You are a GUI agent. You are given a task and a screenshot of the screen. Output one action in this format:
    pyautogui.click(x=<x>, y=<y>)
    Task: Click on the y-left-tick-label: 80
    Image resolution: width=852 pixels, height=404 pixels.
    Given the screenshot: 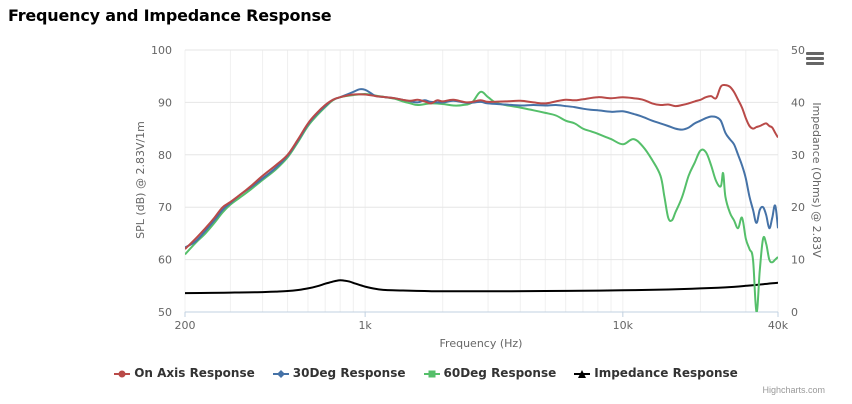 What is the action you would take?
    pyautogui.click(x=165, y=155)
    